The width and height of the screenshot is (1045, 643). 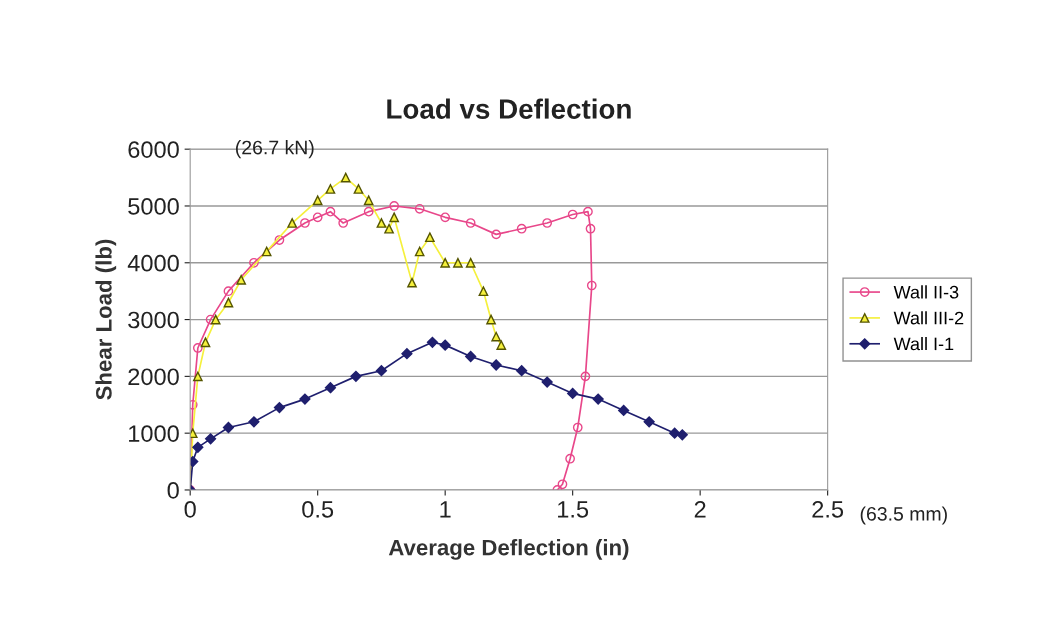 What do you see at coordinates (153, 320) in the screenshot?
I see `y-tick-label: 3000` at bounding box center [153, 320].